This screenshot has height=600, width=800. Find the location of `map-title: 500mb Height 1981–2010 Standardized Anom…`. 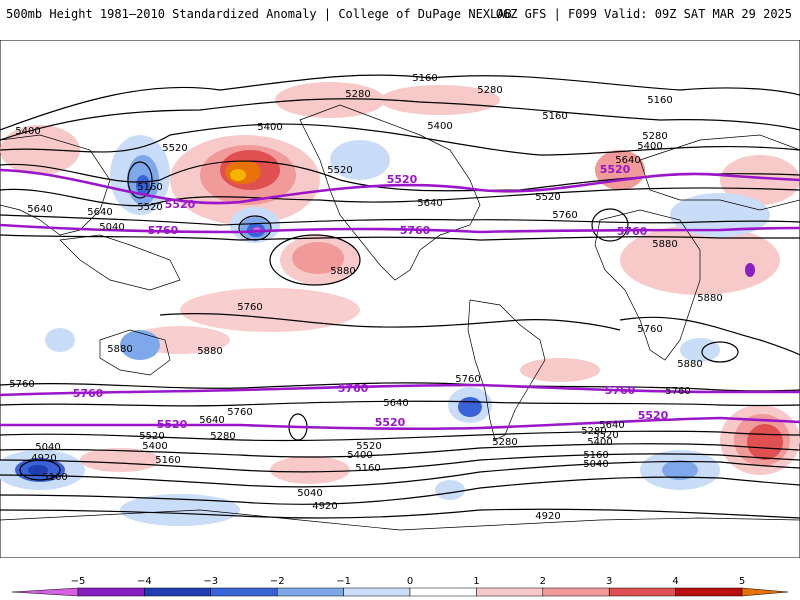

map-title: 500mb Height 1981–2010 Standardized Anom… is located at coordinates (259, 14).